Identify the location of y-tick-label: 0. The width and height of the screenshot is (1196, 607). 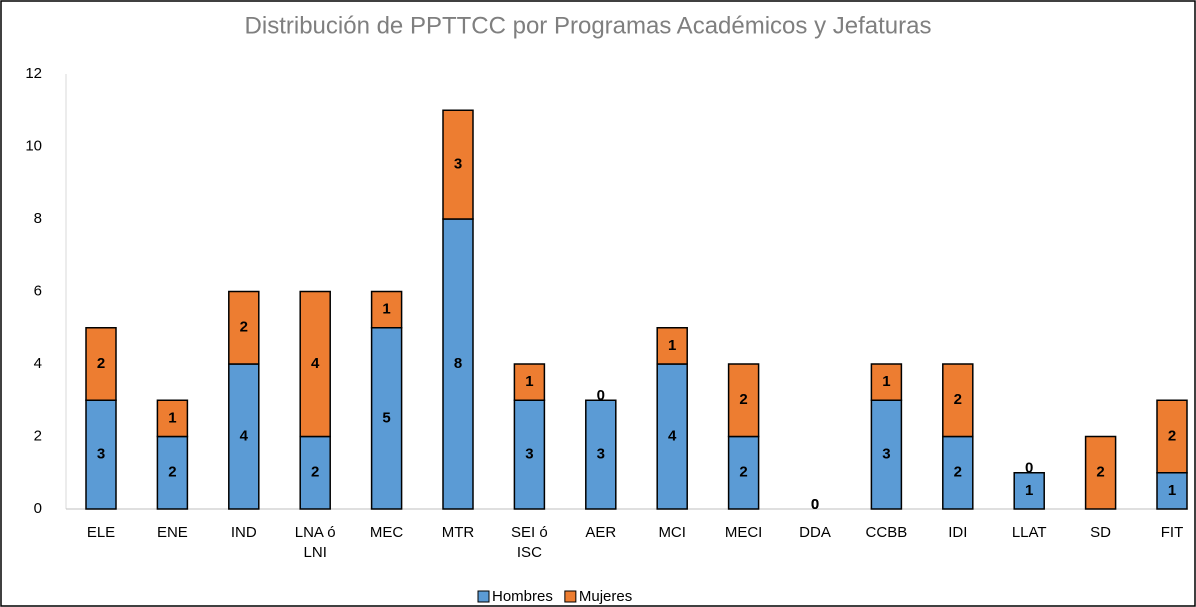
(38, 508).